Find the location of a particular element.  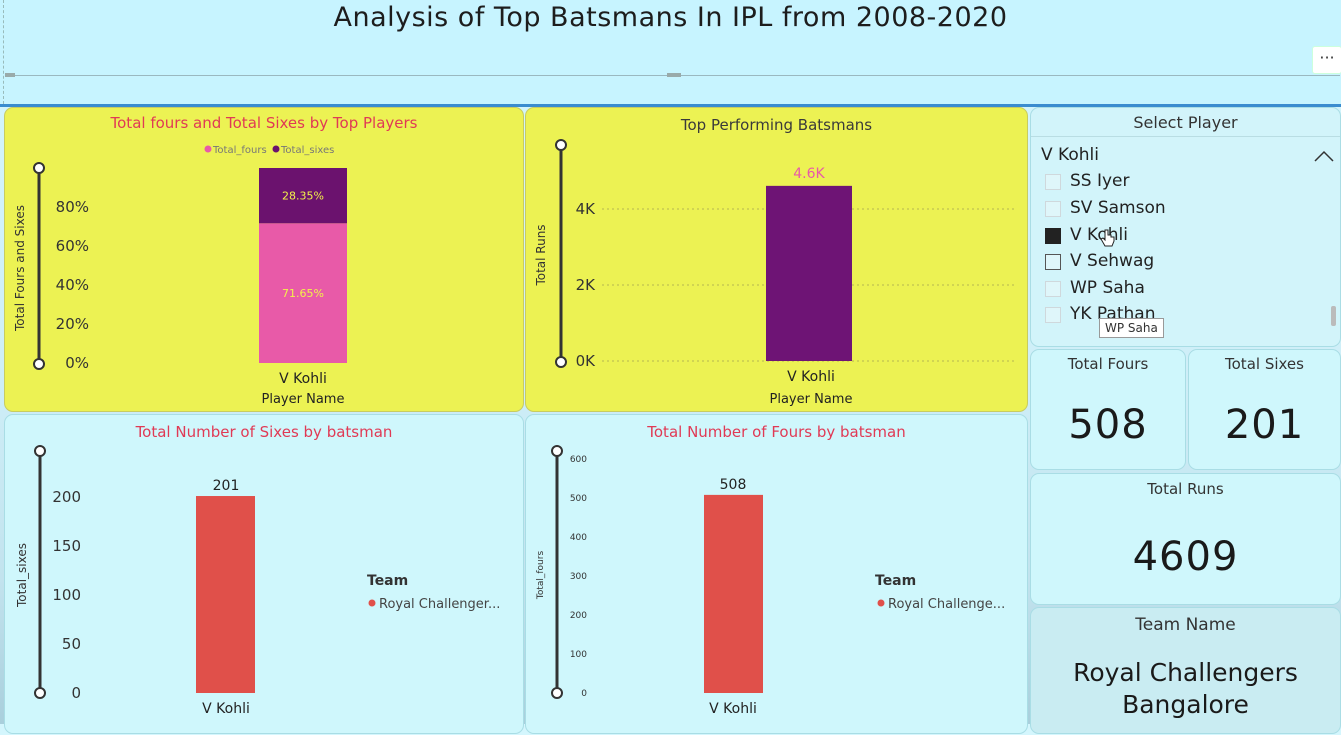

slicer-item-label: V Kohli is located at coordinates (1099, 235).